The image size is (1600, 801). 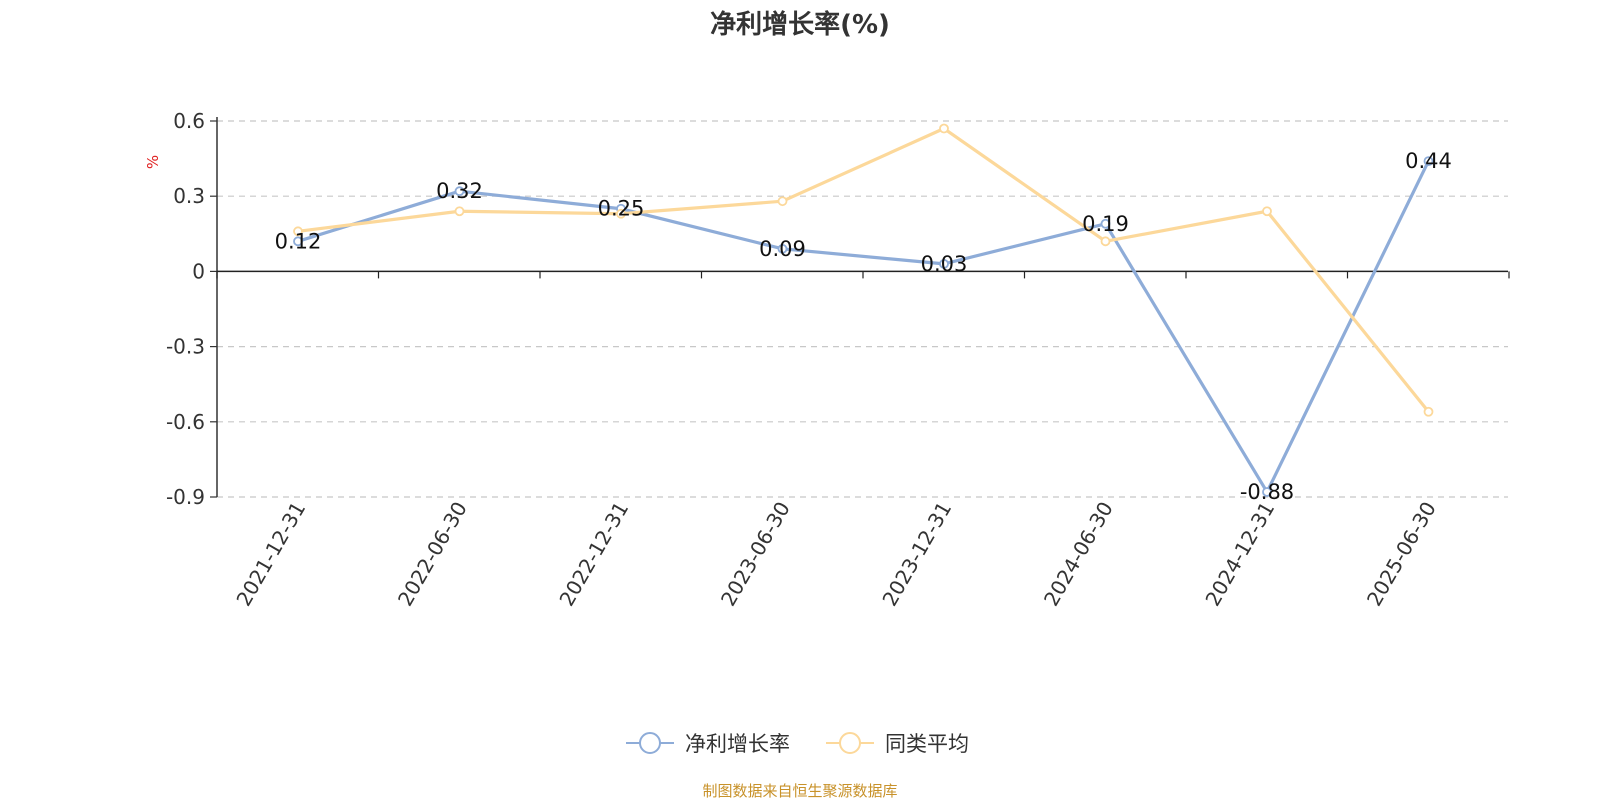 I want to click on data-label: 0.19, so click(x=1105, y=224).